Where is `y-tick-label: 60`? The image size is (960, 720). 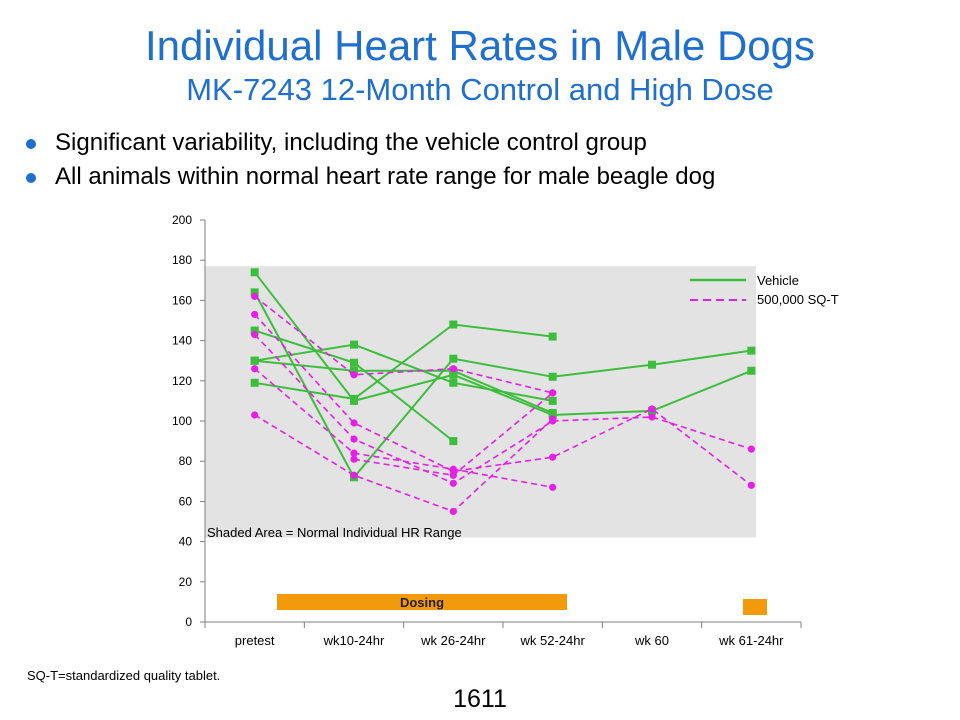 y-tick-label: 60 is located at coordinates (186, 501).